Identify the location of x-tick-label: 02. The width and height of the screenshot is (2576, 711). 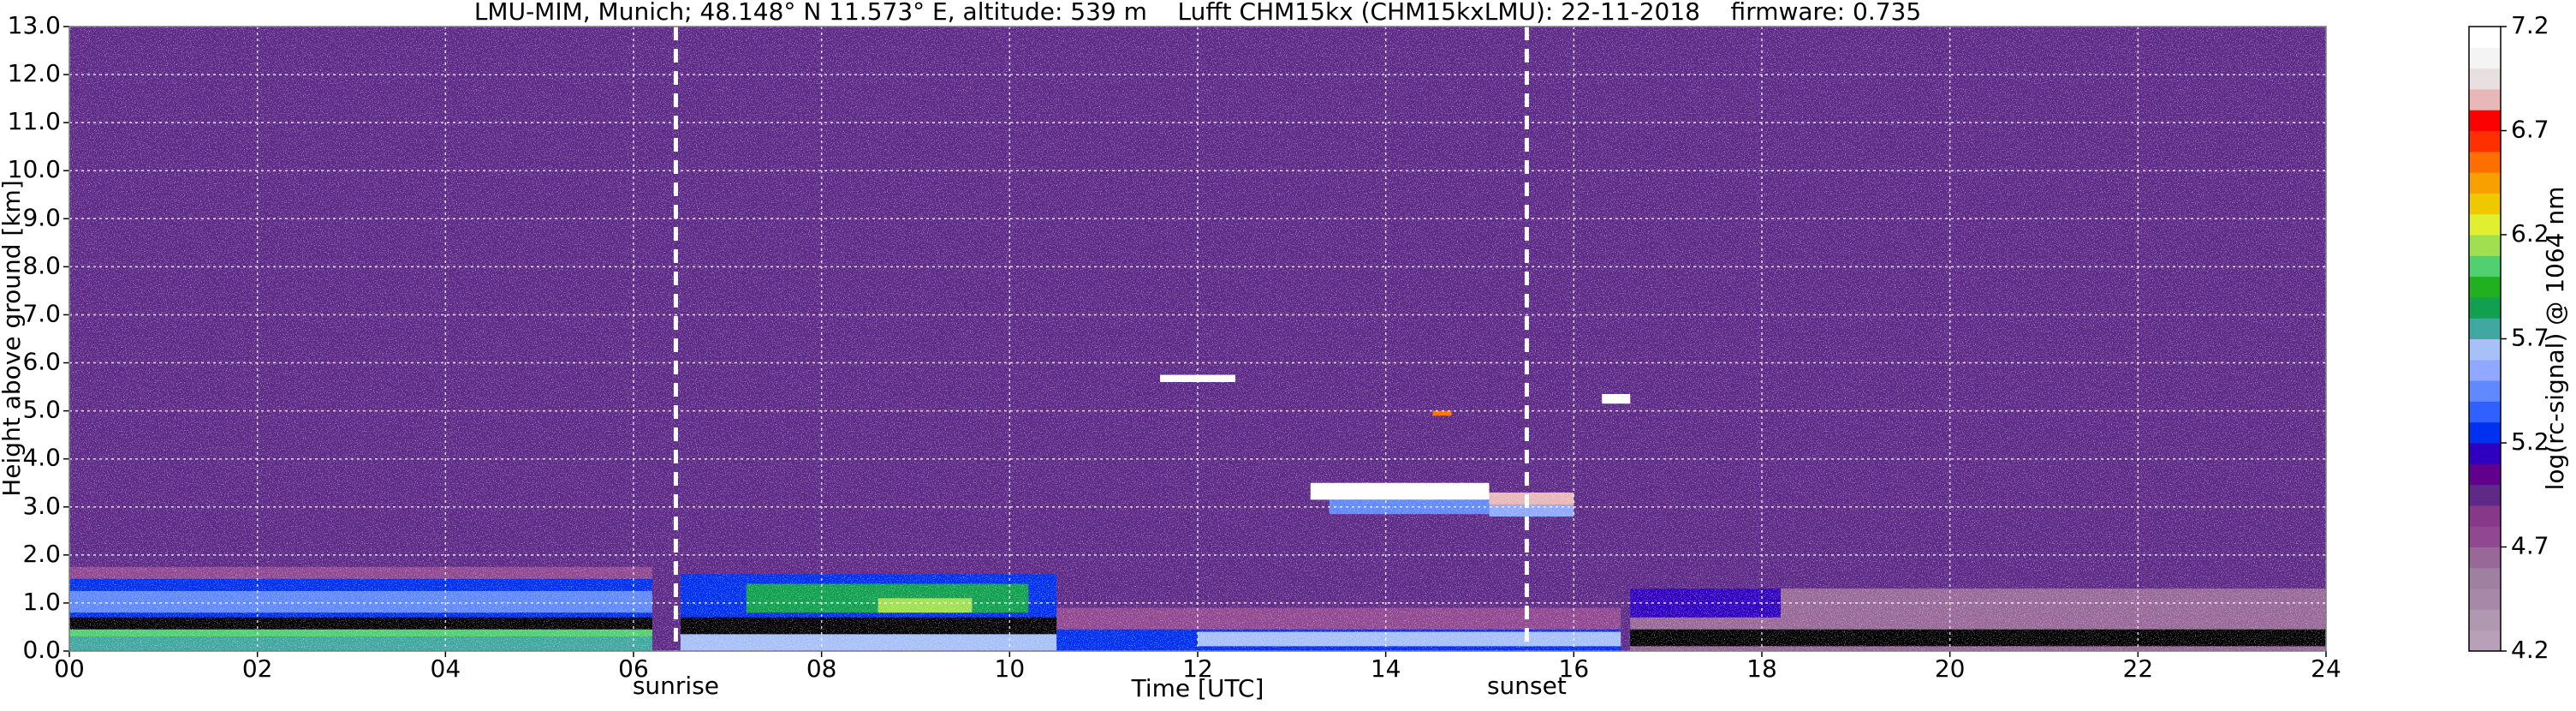
(257, 669).